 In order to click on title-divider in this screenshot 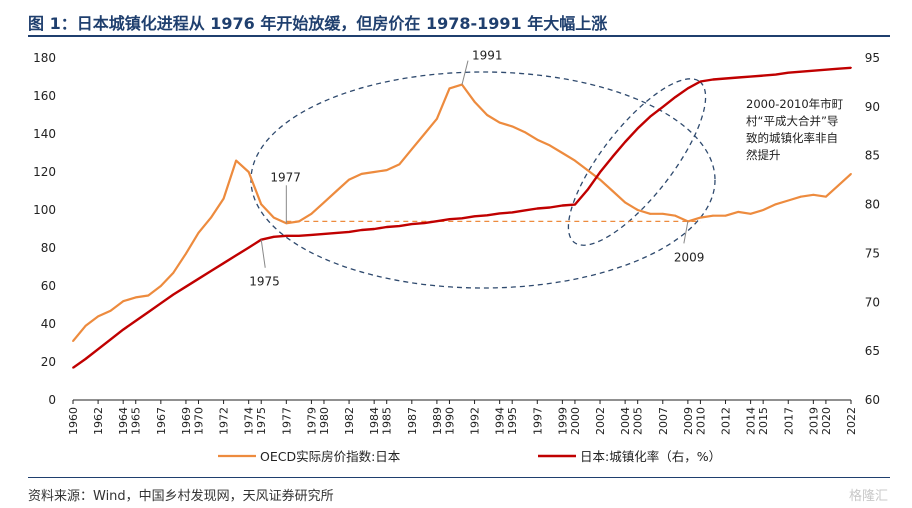, I will do `click(459, 36)`.